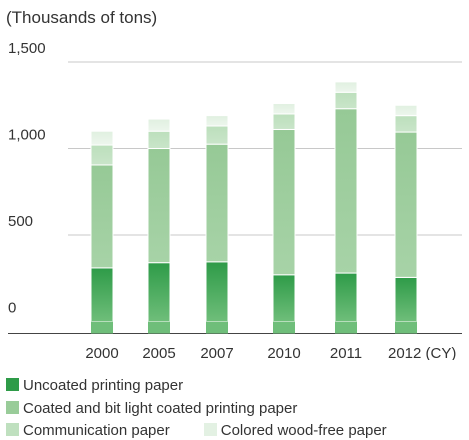 Image resolution: width=469 pixels, height=440 pixels. What do you see at coordinates (101, 352) in the screenshot?
I see `x-tick-label: 2000` at bounding box center [101, 352].